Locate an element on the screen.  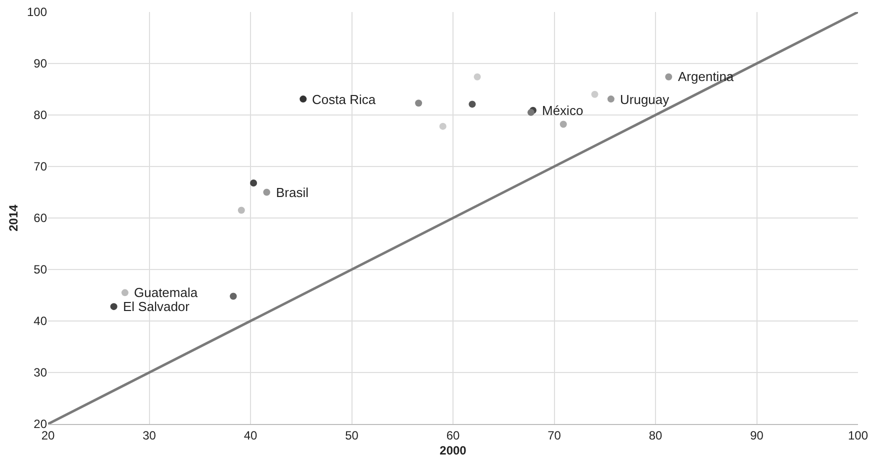
annotation: El Salvador is located at coordinates (156, 306).